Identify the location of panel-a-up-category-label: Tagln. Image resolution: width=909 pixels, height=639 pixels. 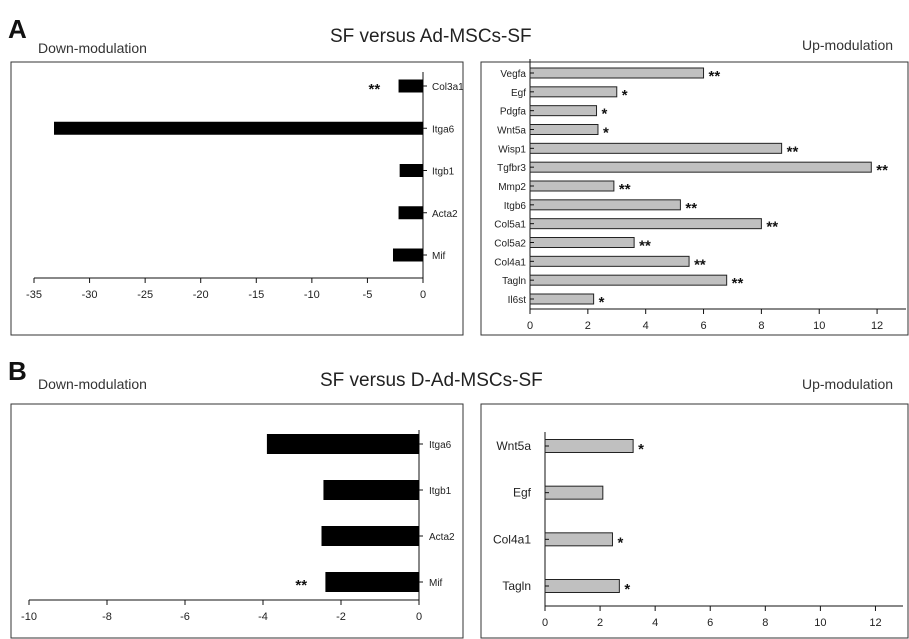
(514, 281).